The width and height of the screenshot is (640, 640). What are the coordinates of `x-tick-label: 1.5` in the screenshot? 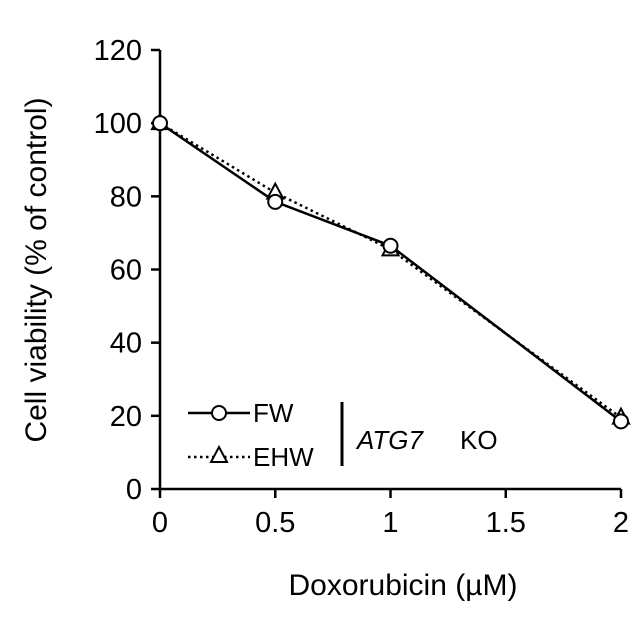 It's located at (506, 523).